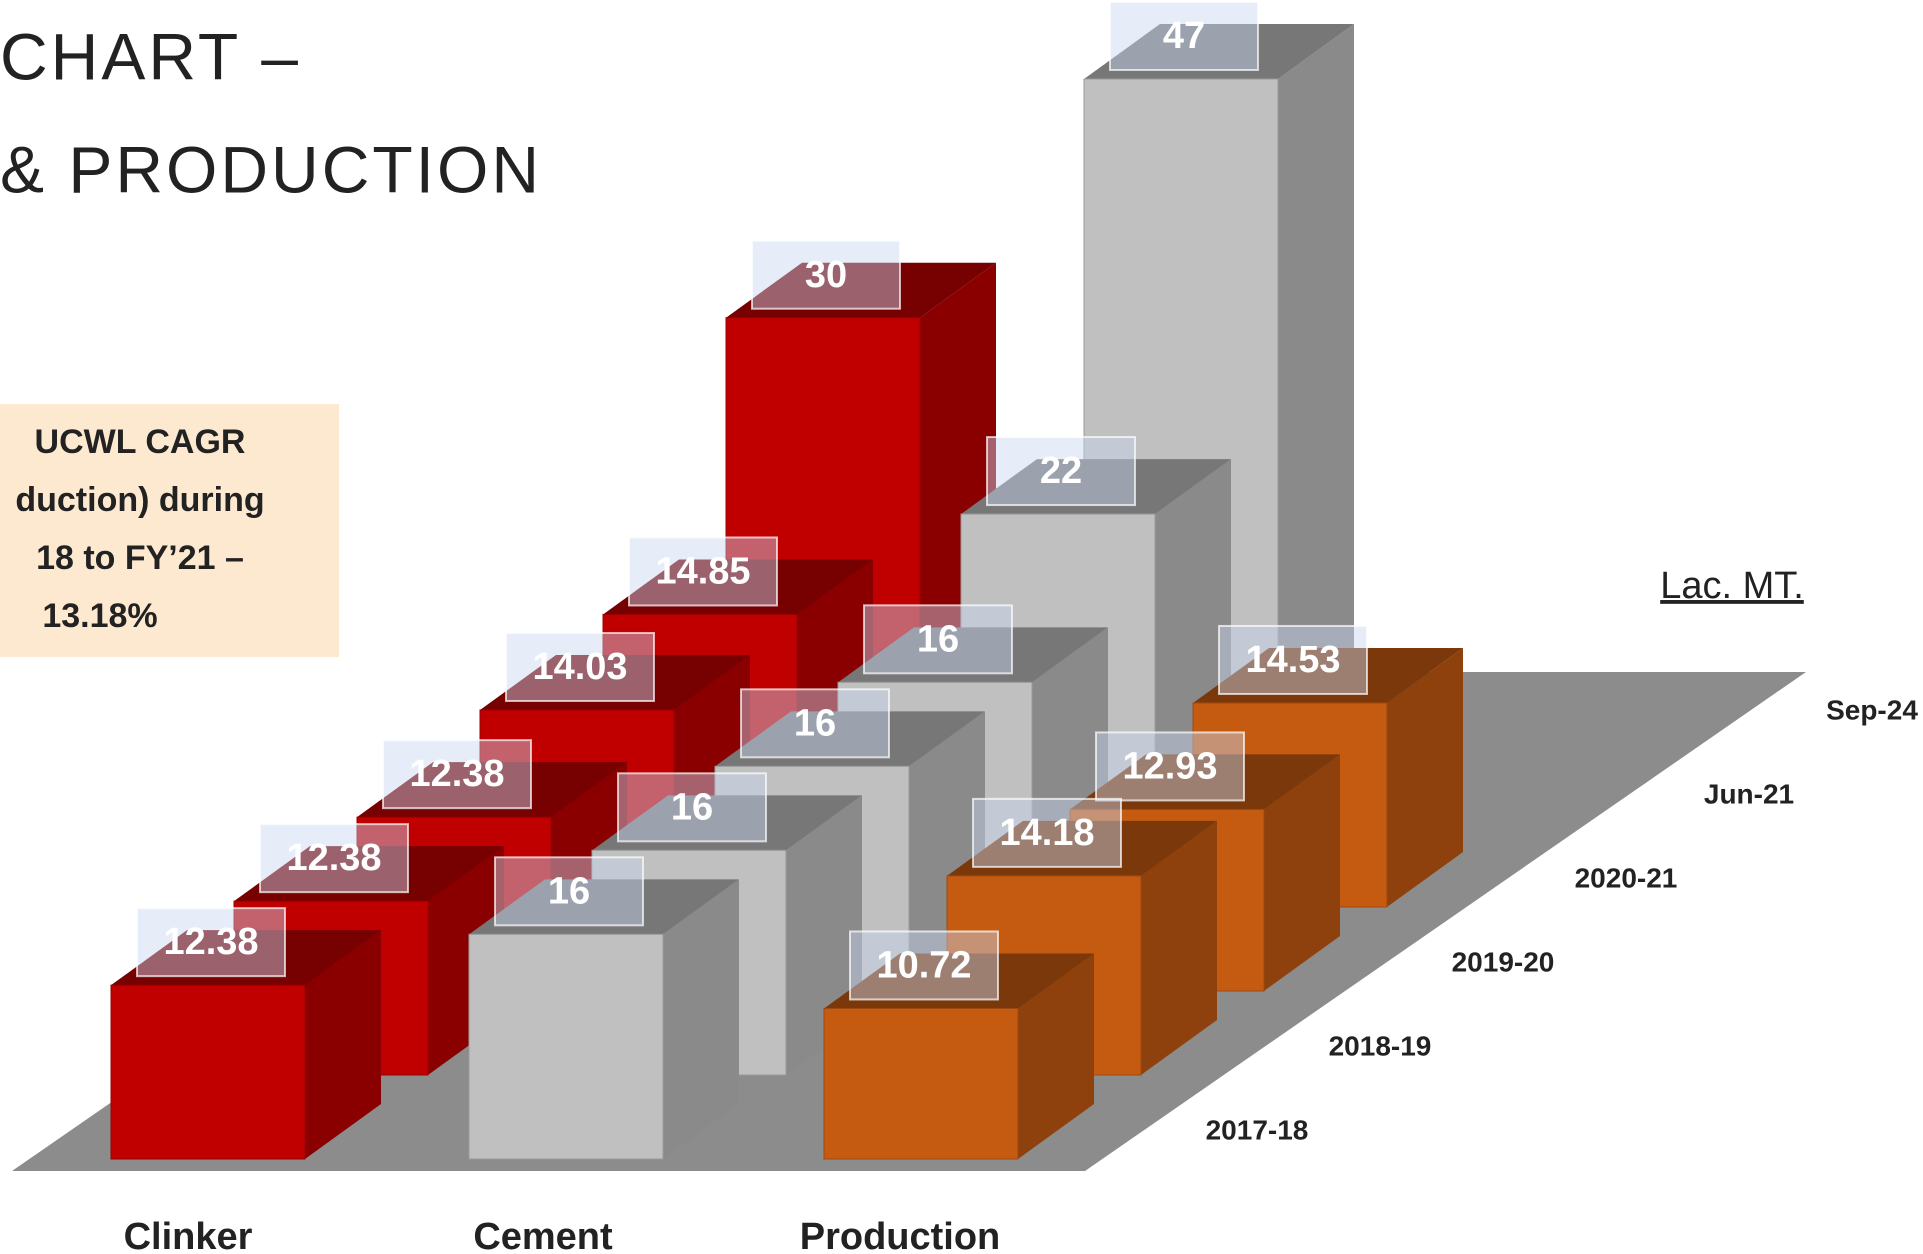 Image resolution: width=1923 pixels, height=1254 pixels. I want to click on value-label: 30, so click(826, 275).